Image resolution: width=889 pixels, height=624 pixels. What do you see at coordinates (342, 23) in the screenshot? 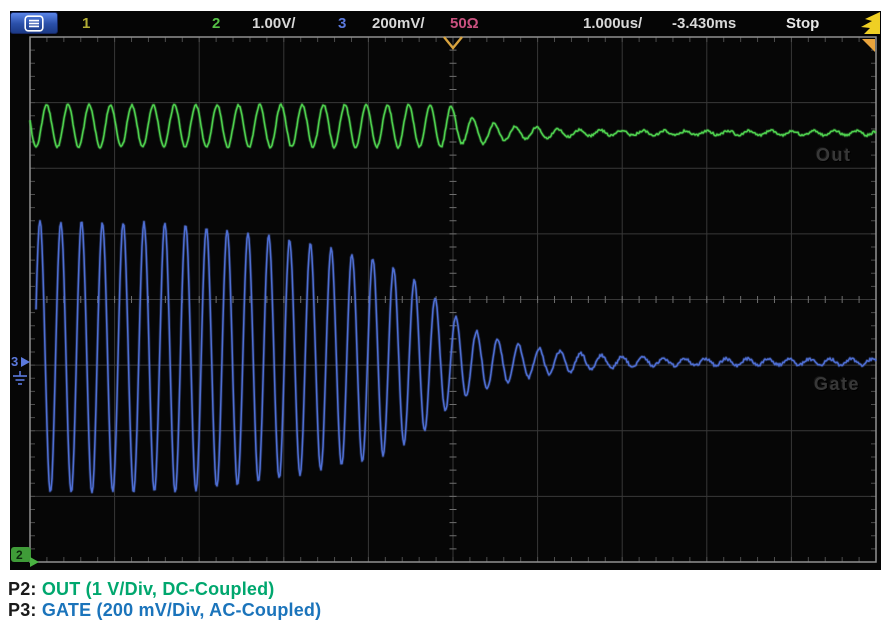
I see `channel3-label: 3` at bounding box center [342, 23].